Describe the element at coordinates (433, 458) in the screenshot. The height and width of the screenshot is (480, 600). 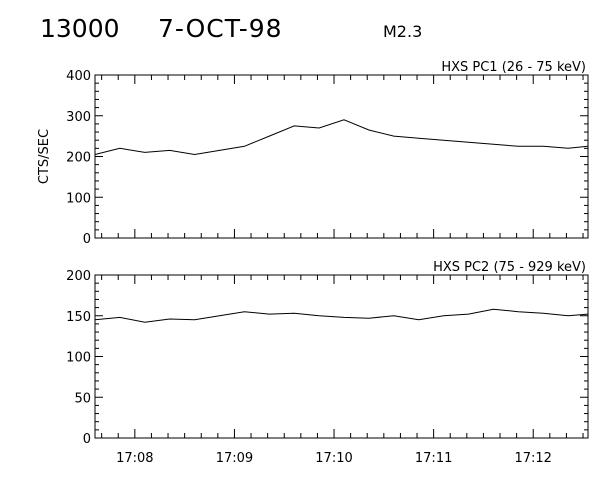
I see `x-tick-label: 17:11` at that location.